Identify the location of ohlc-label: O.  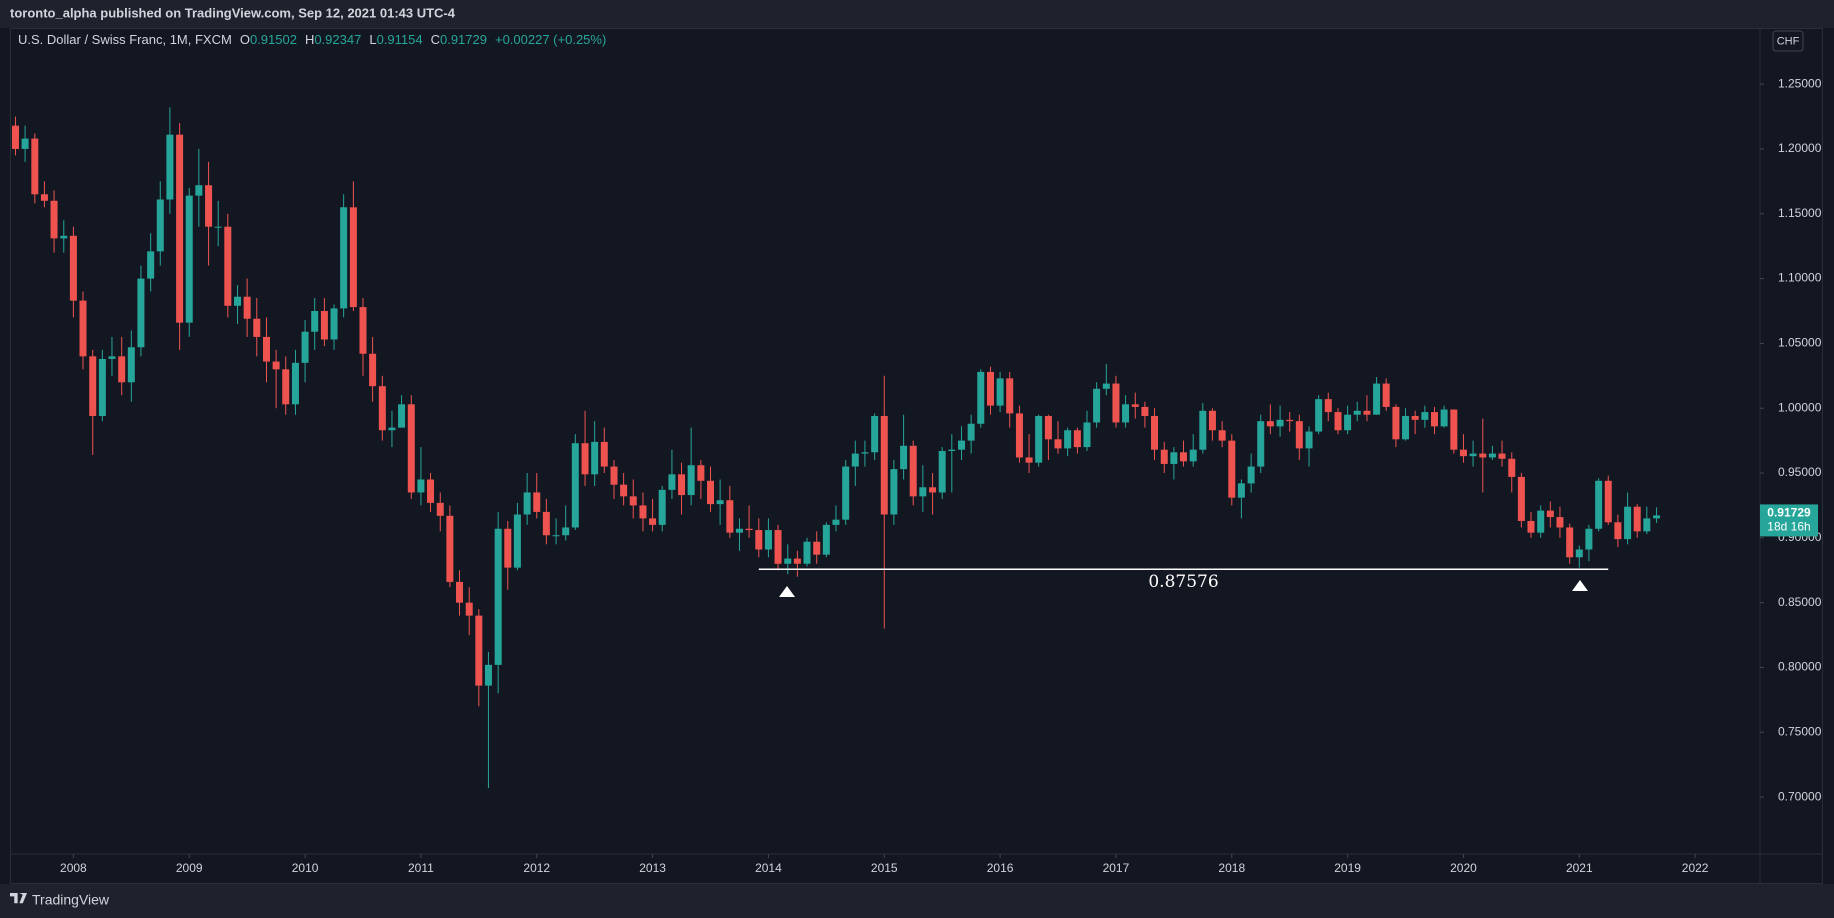
(245, 39).